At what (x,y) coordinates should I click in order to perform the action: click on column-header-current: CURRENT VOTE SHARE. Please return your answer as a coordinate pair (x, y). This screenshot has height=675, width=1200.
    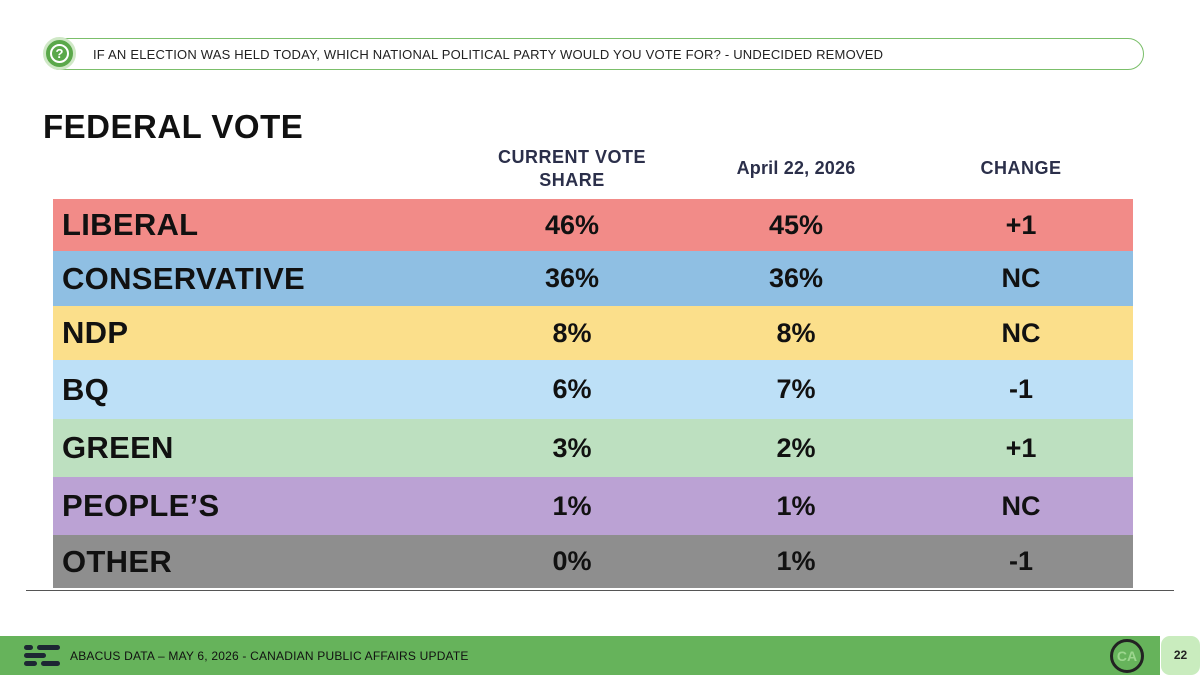
    Looking at the image, I should click on (571, 168).